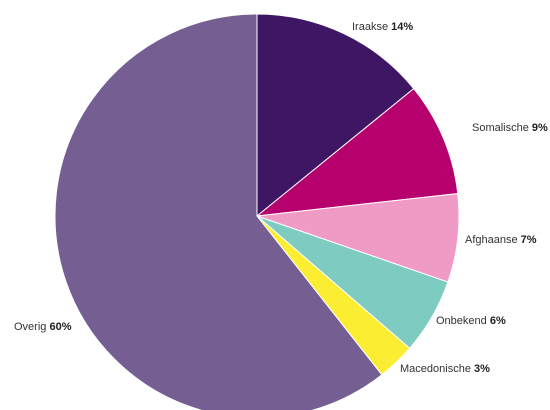  What do you see at coordinates (60, 327) in the screenshot?
I see `slice-label-value: 60%` at bounding box center [60, 327].